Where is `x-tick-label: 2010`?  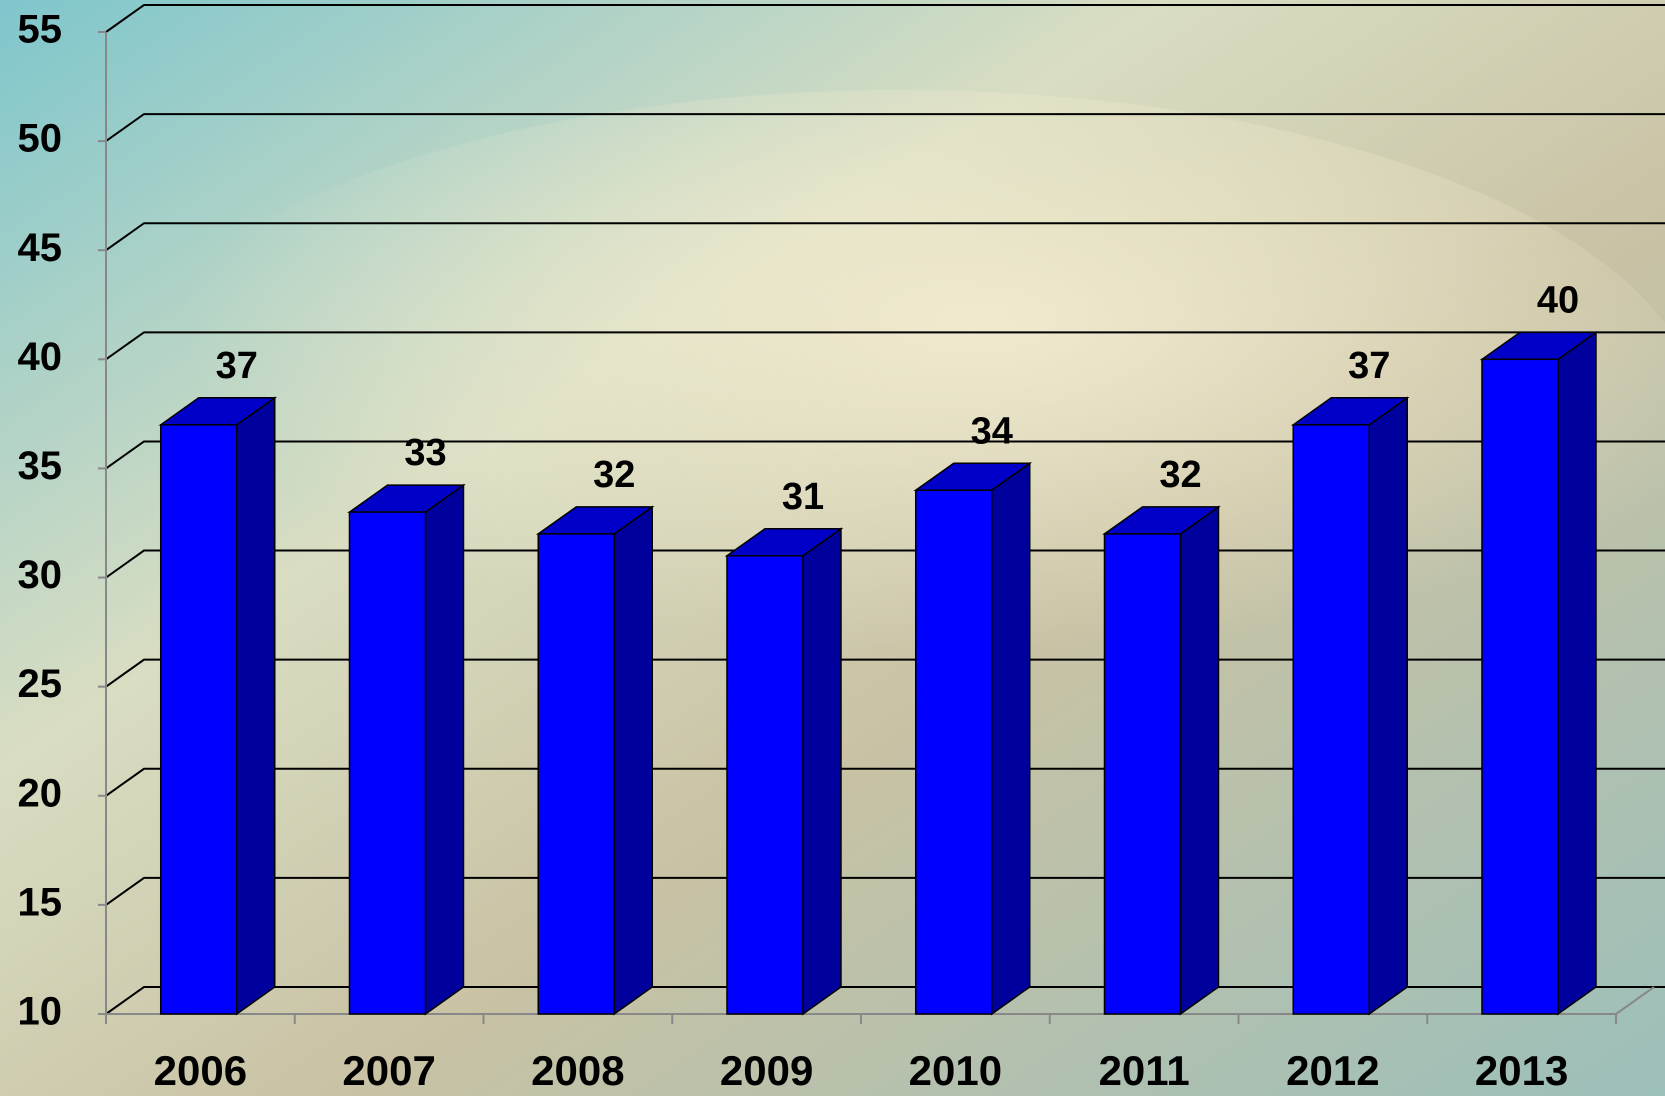 x-tick-label: 2010 is located at coordinates (955, 1070).